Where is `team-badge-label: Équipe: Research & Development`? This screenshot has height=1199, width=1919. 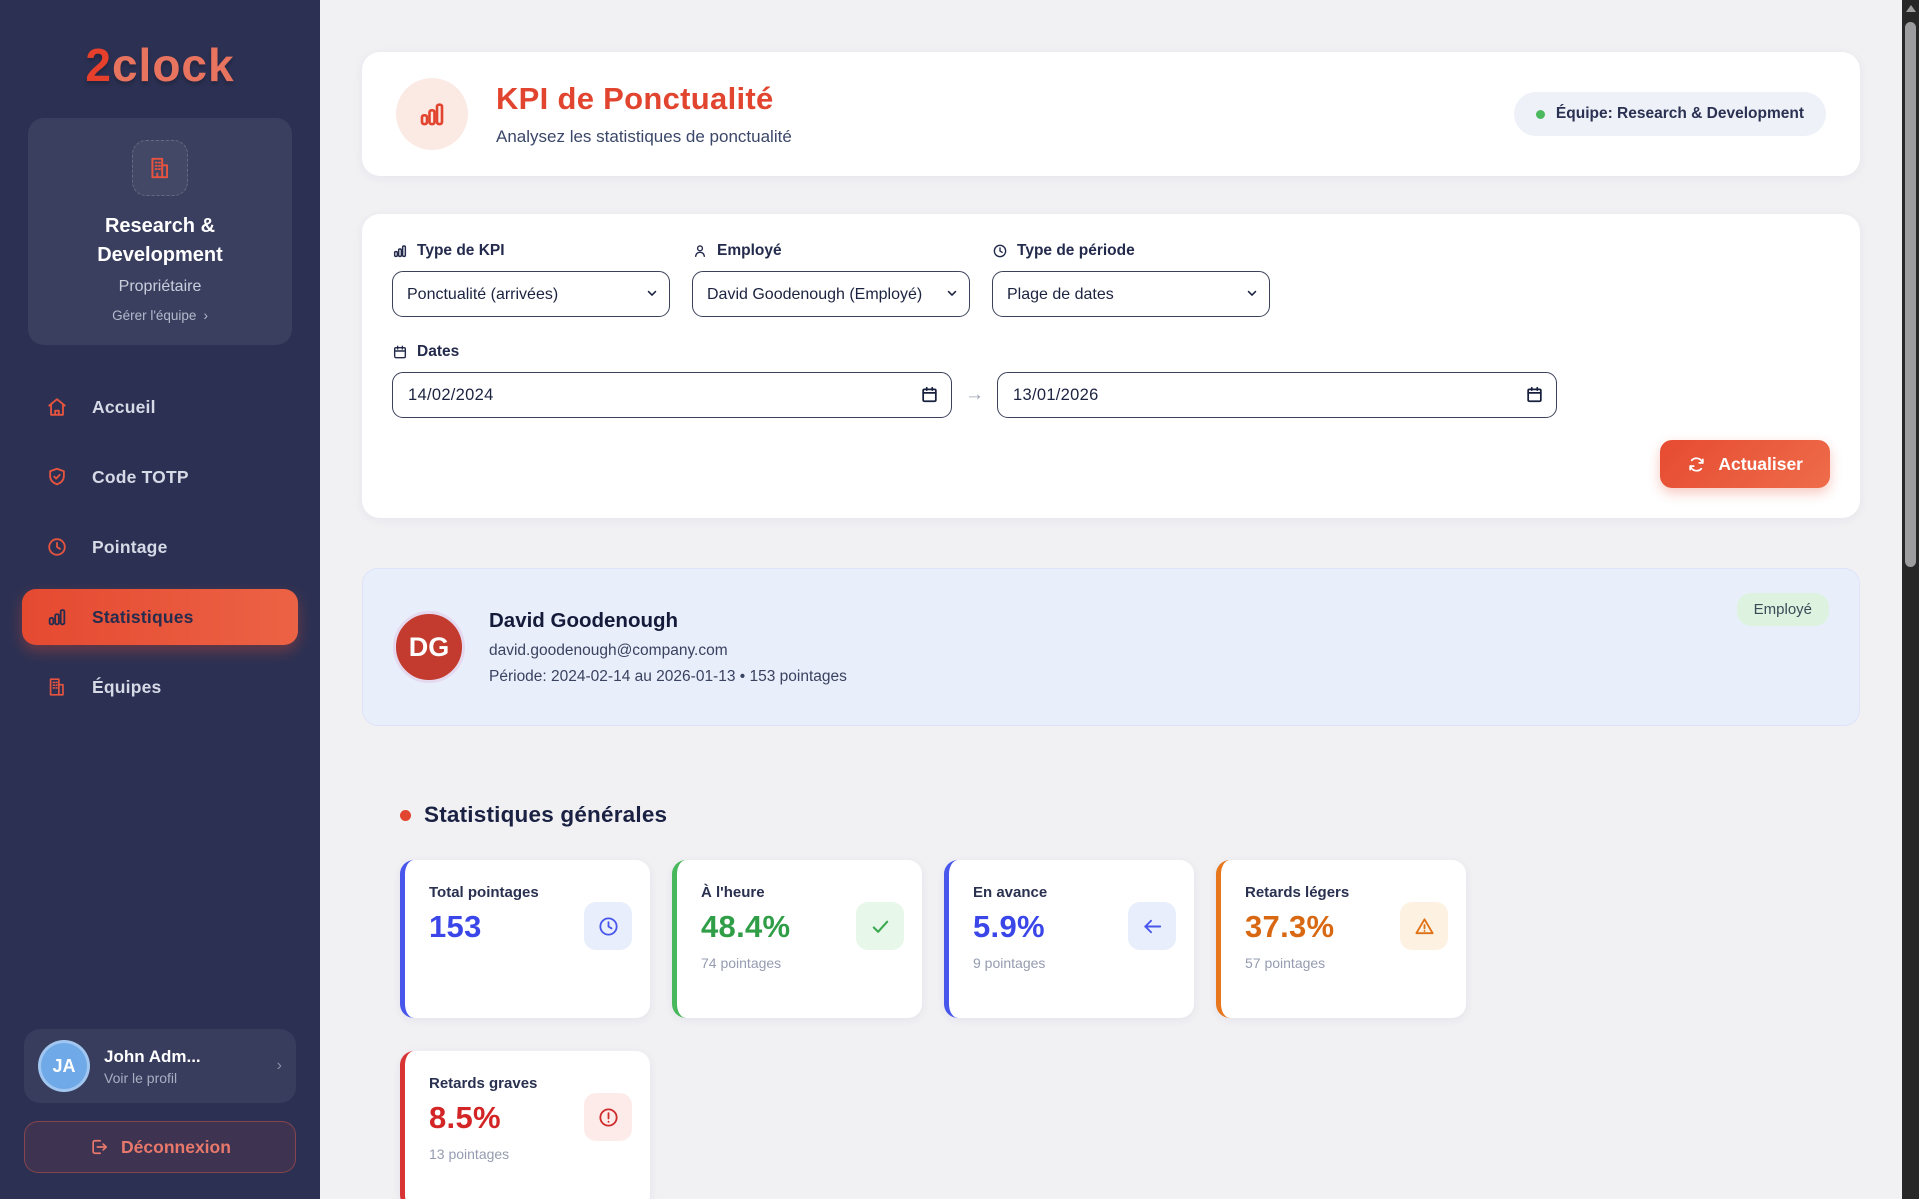
team-badge-label: Équipe: Research & Development is located at coordinates (1679, 113).